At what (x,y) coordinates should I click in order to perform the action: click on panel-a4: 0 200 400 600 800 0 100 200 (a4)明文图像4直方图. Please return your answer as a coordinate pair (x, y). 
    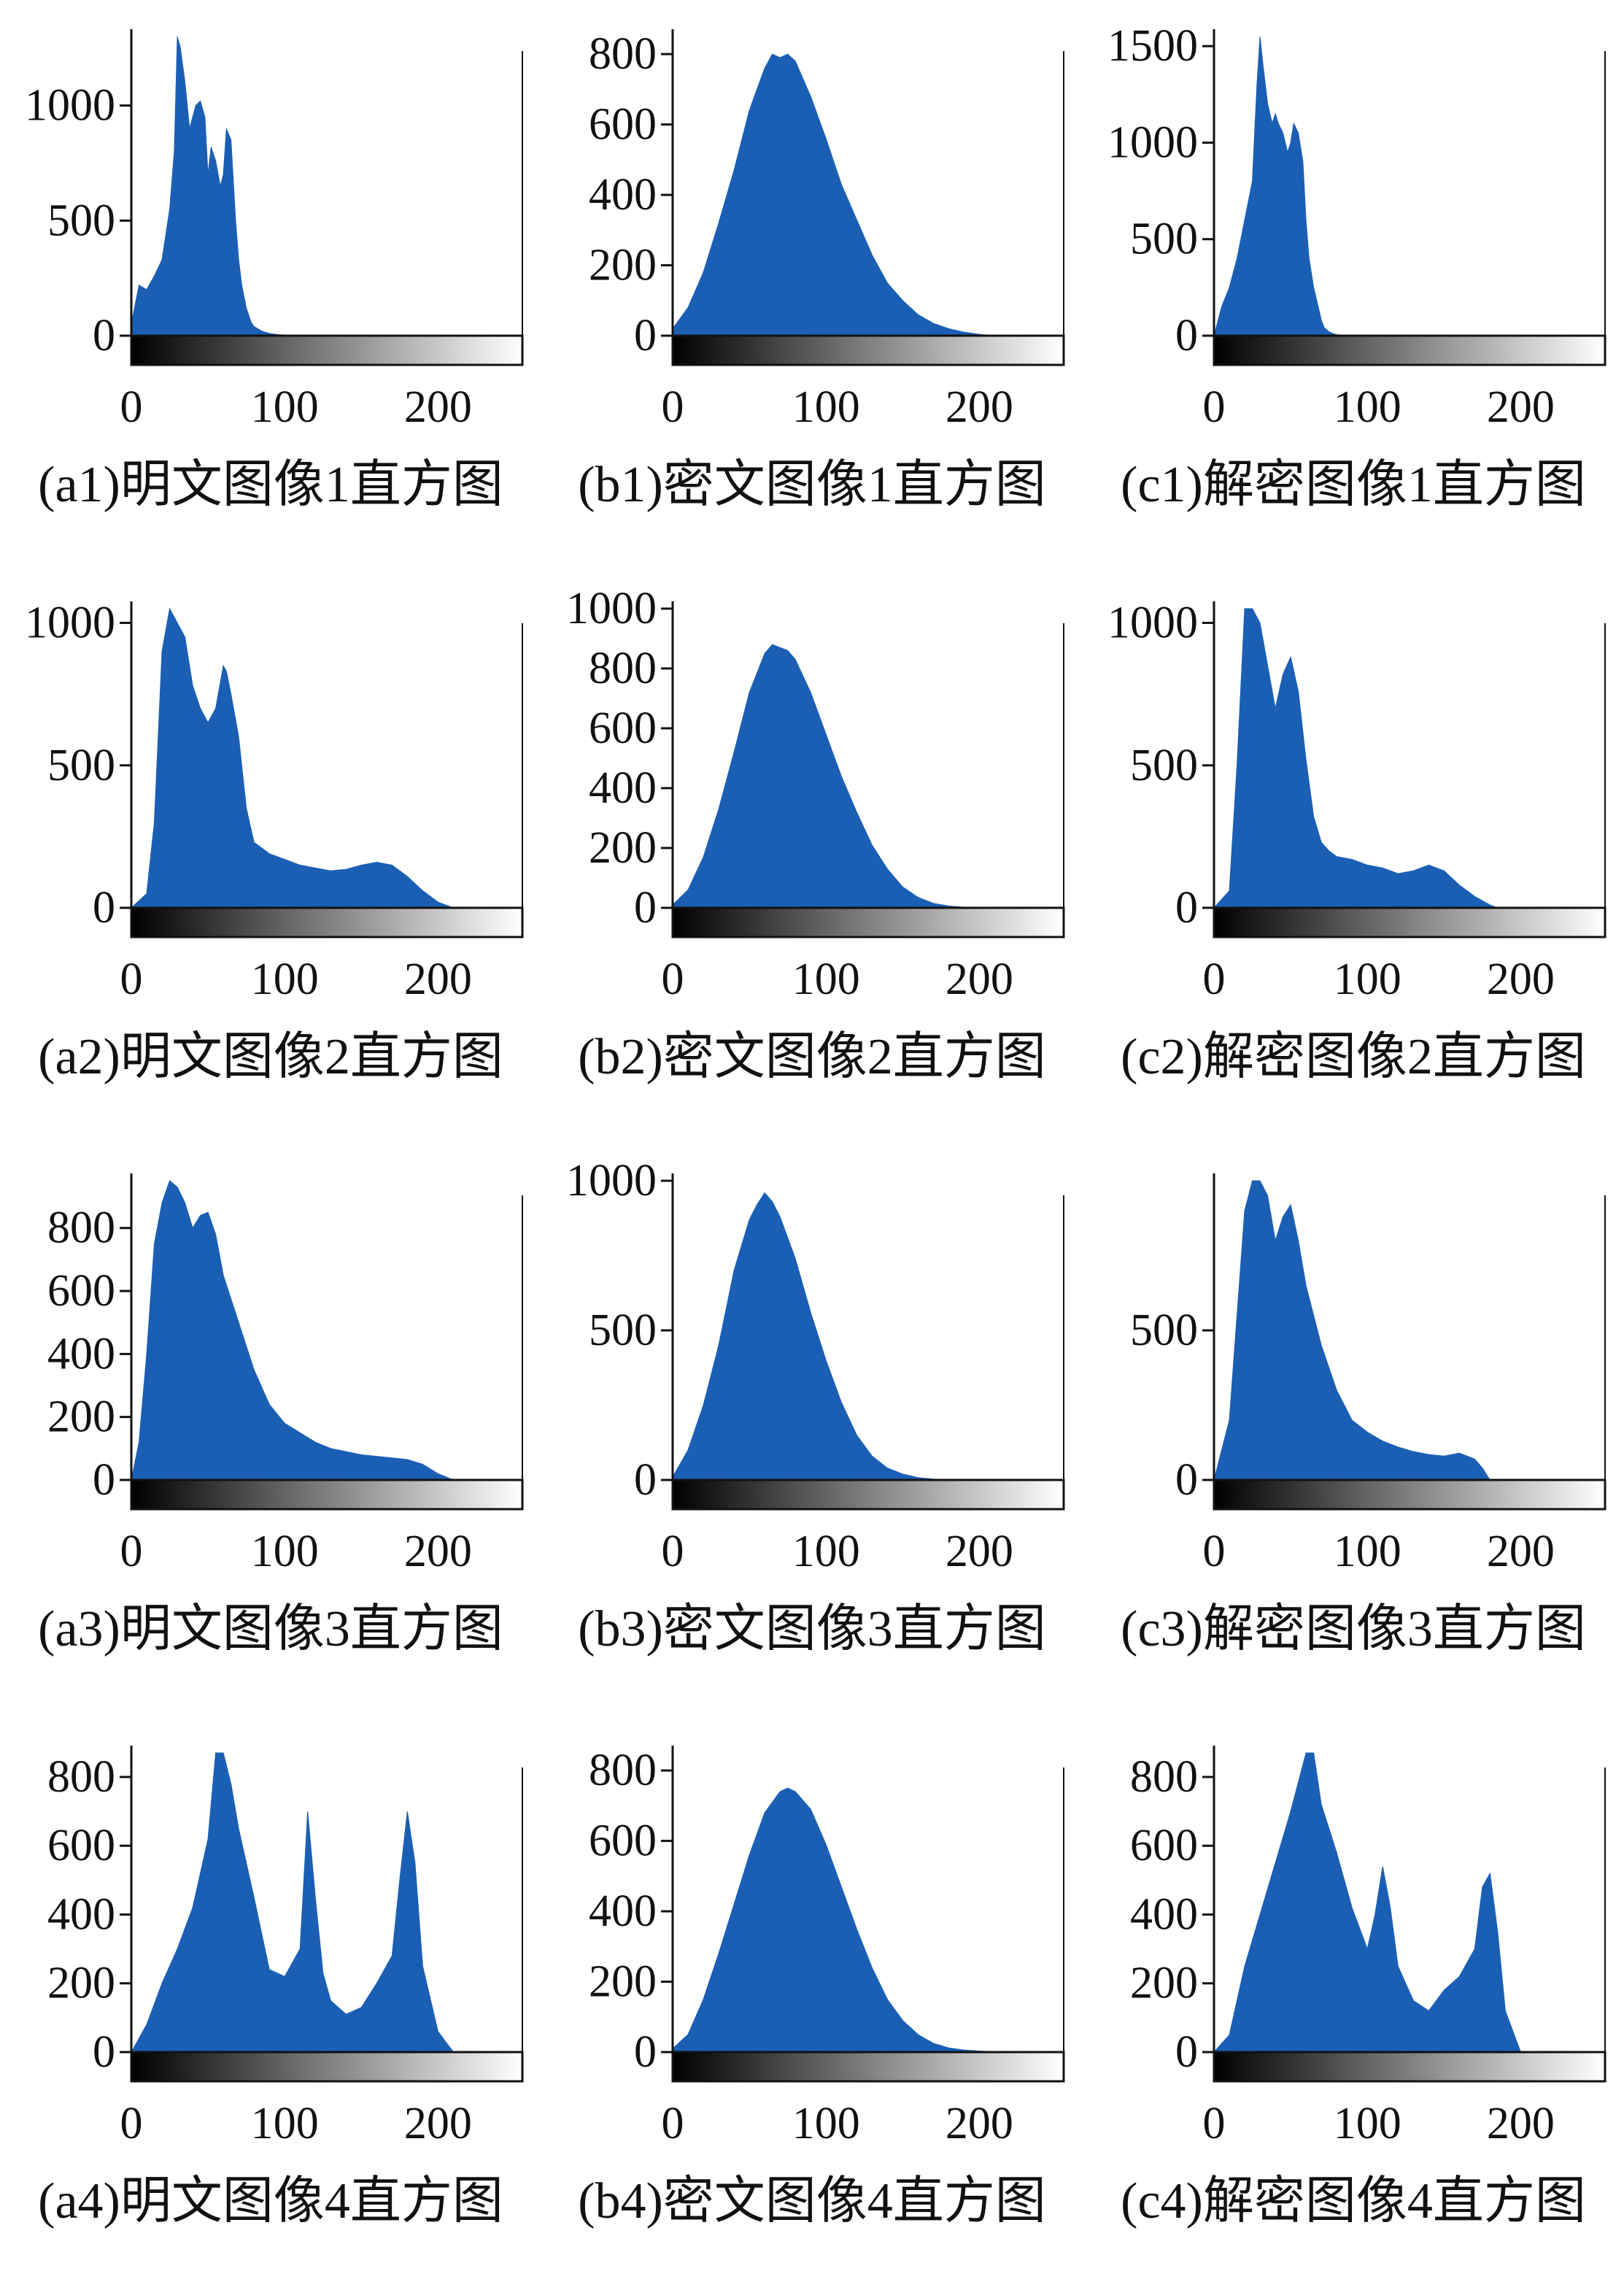
    Looking at the image, I should click on (270, 2002).